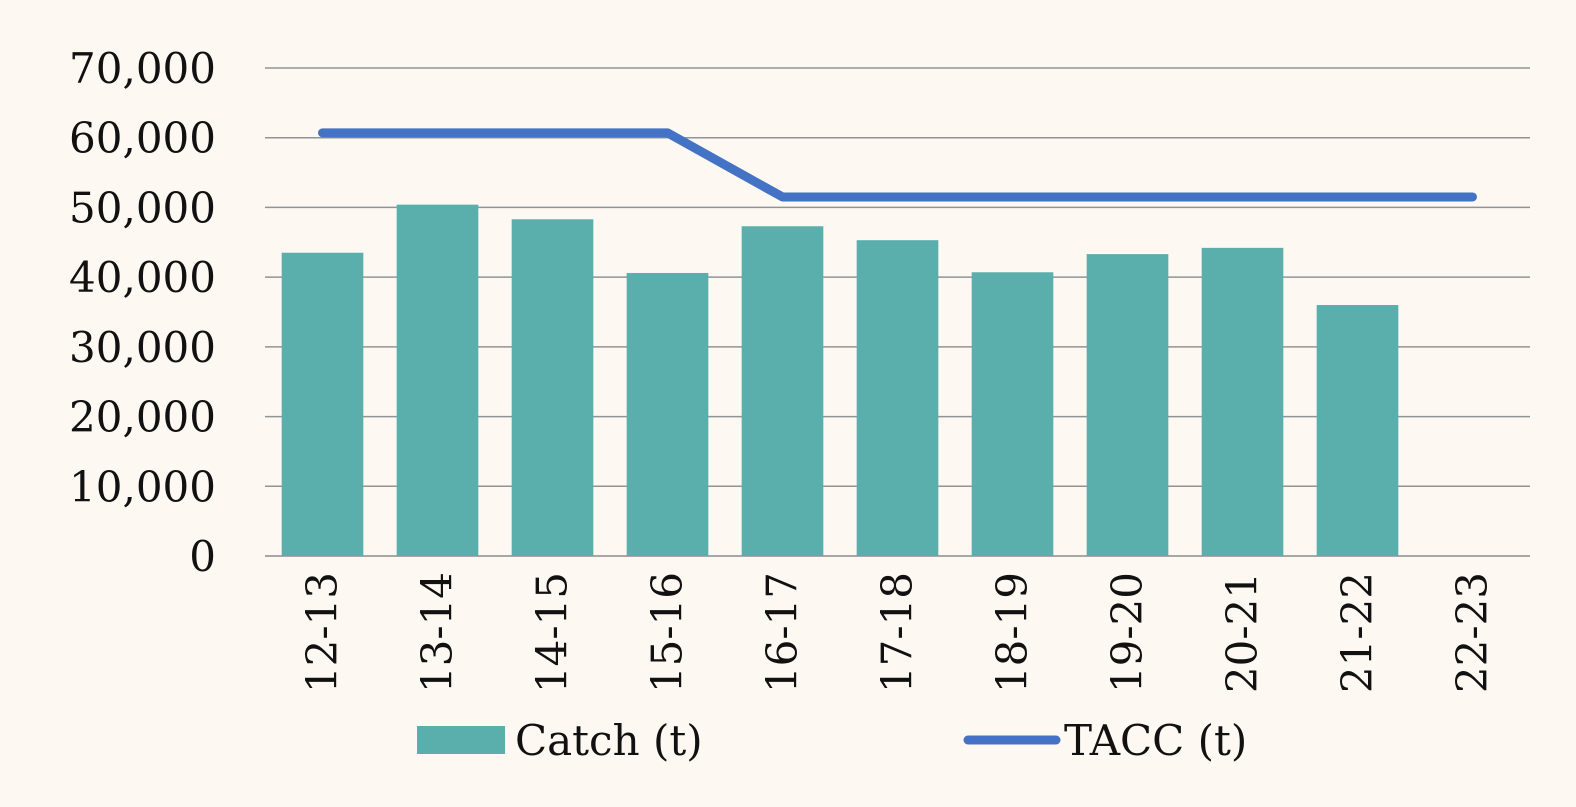 Image resolution: width=1576 pixels, height=807 pixels. What do you see at coordinates (1472, 632) in the screenshot?
I see `x-tick-label: 22-23` at bounding box center [1472, 632].